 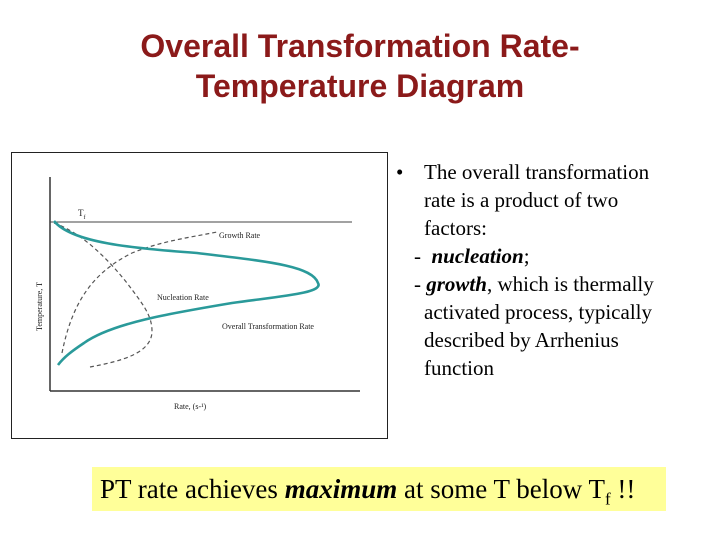 What do you see at coordinates (192, 489) in the screenshot?
I see `callout-text-before: PT rate achieves` at bounding box center [192, 489].